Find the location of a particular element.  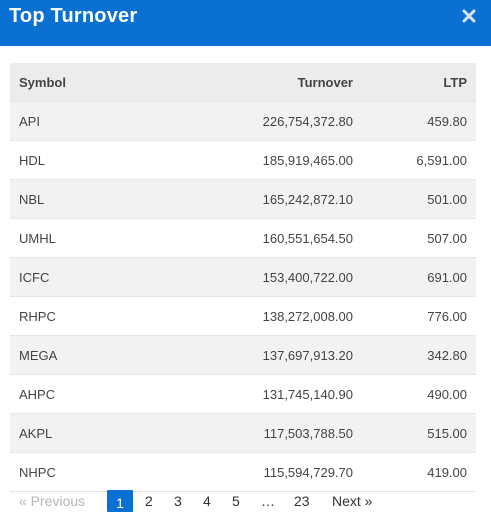

pagination-page-1: 1 is located at coordinates (120, 501).